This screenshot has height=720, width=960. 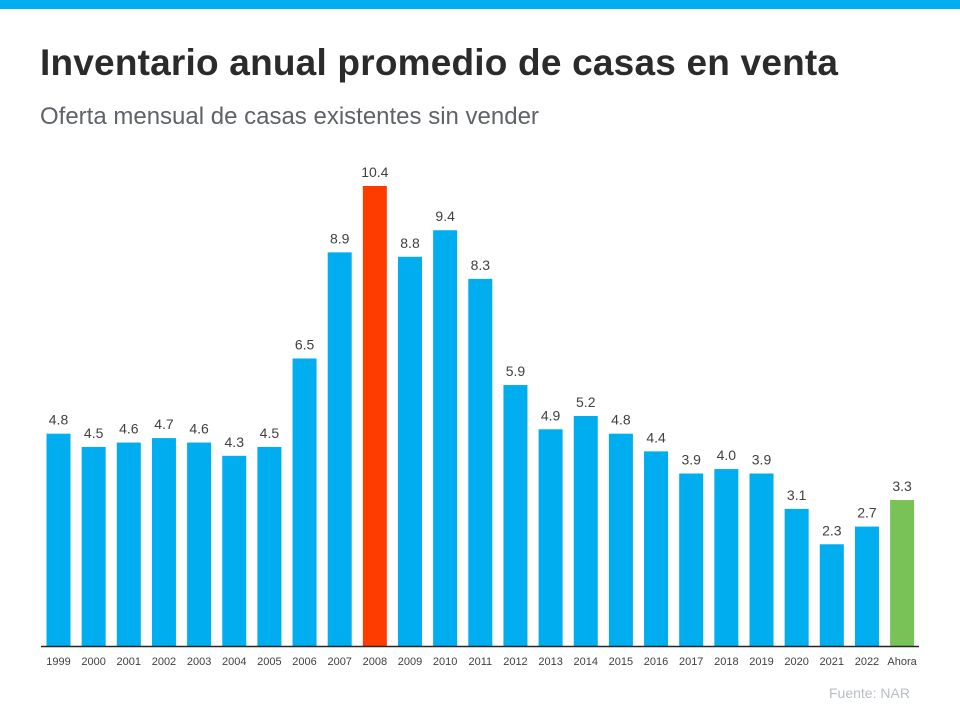 What do you see at coordinates (164, 424) in the screenshot?
I see `value-label: 4.7` at bounding box center [164, 424].